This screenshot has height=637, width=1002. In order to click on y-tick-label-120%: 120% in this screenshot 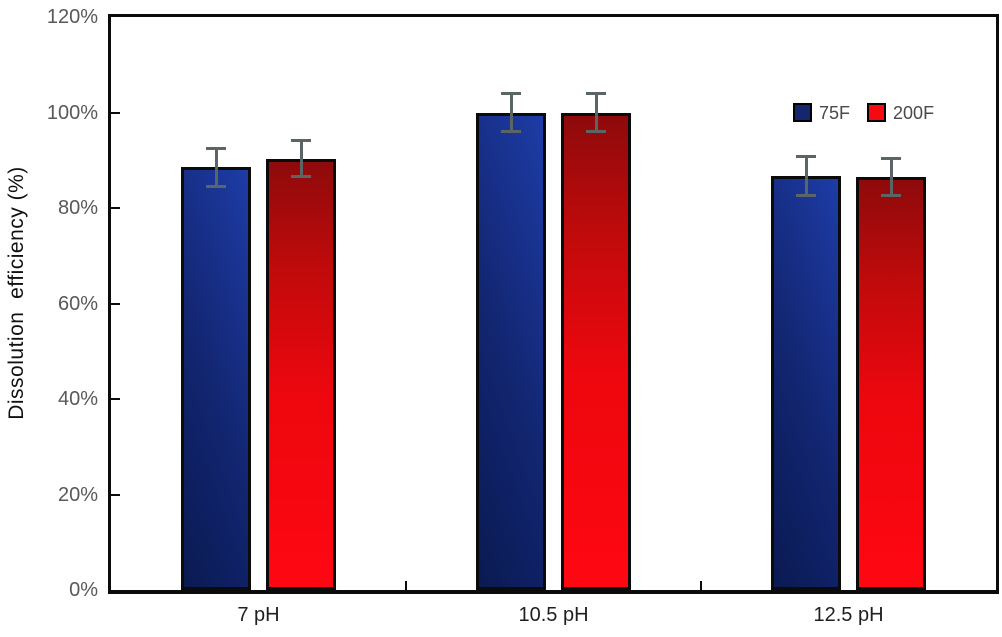, I will do `click(72, 17)`.